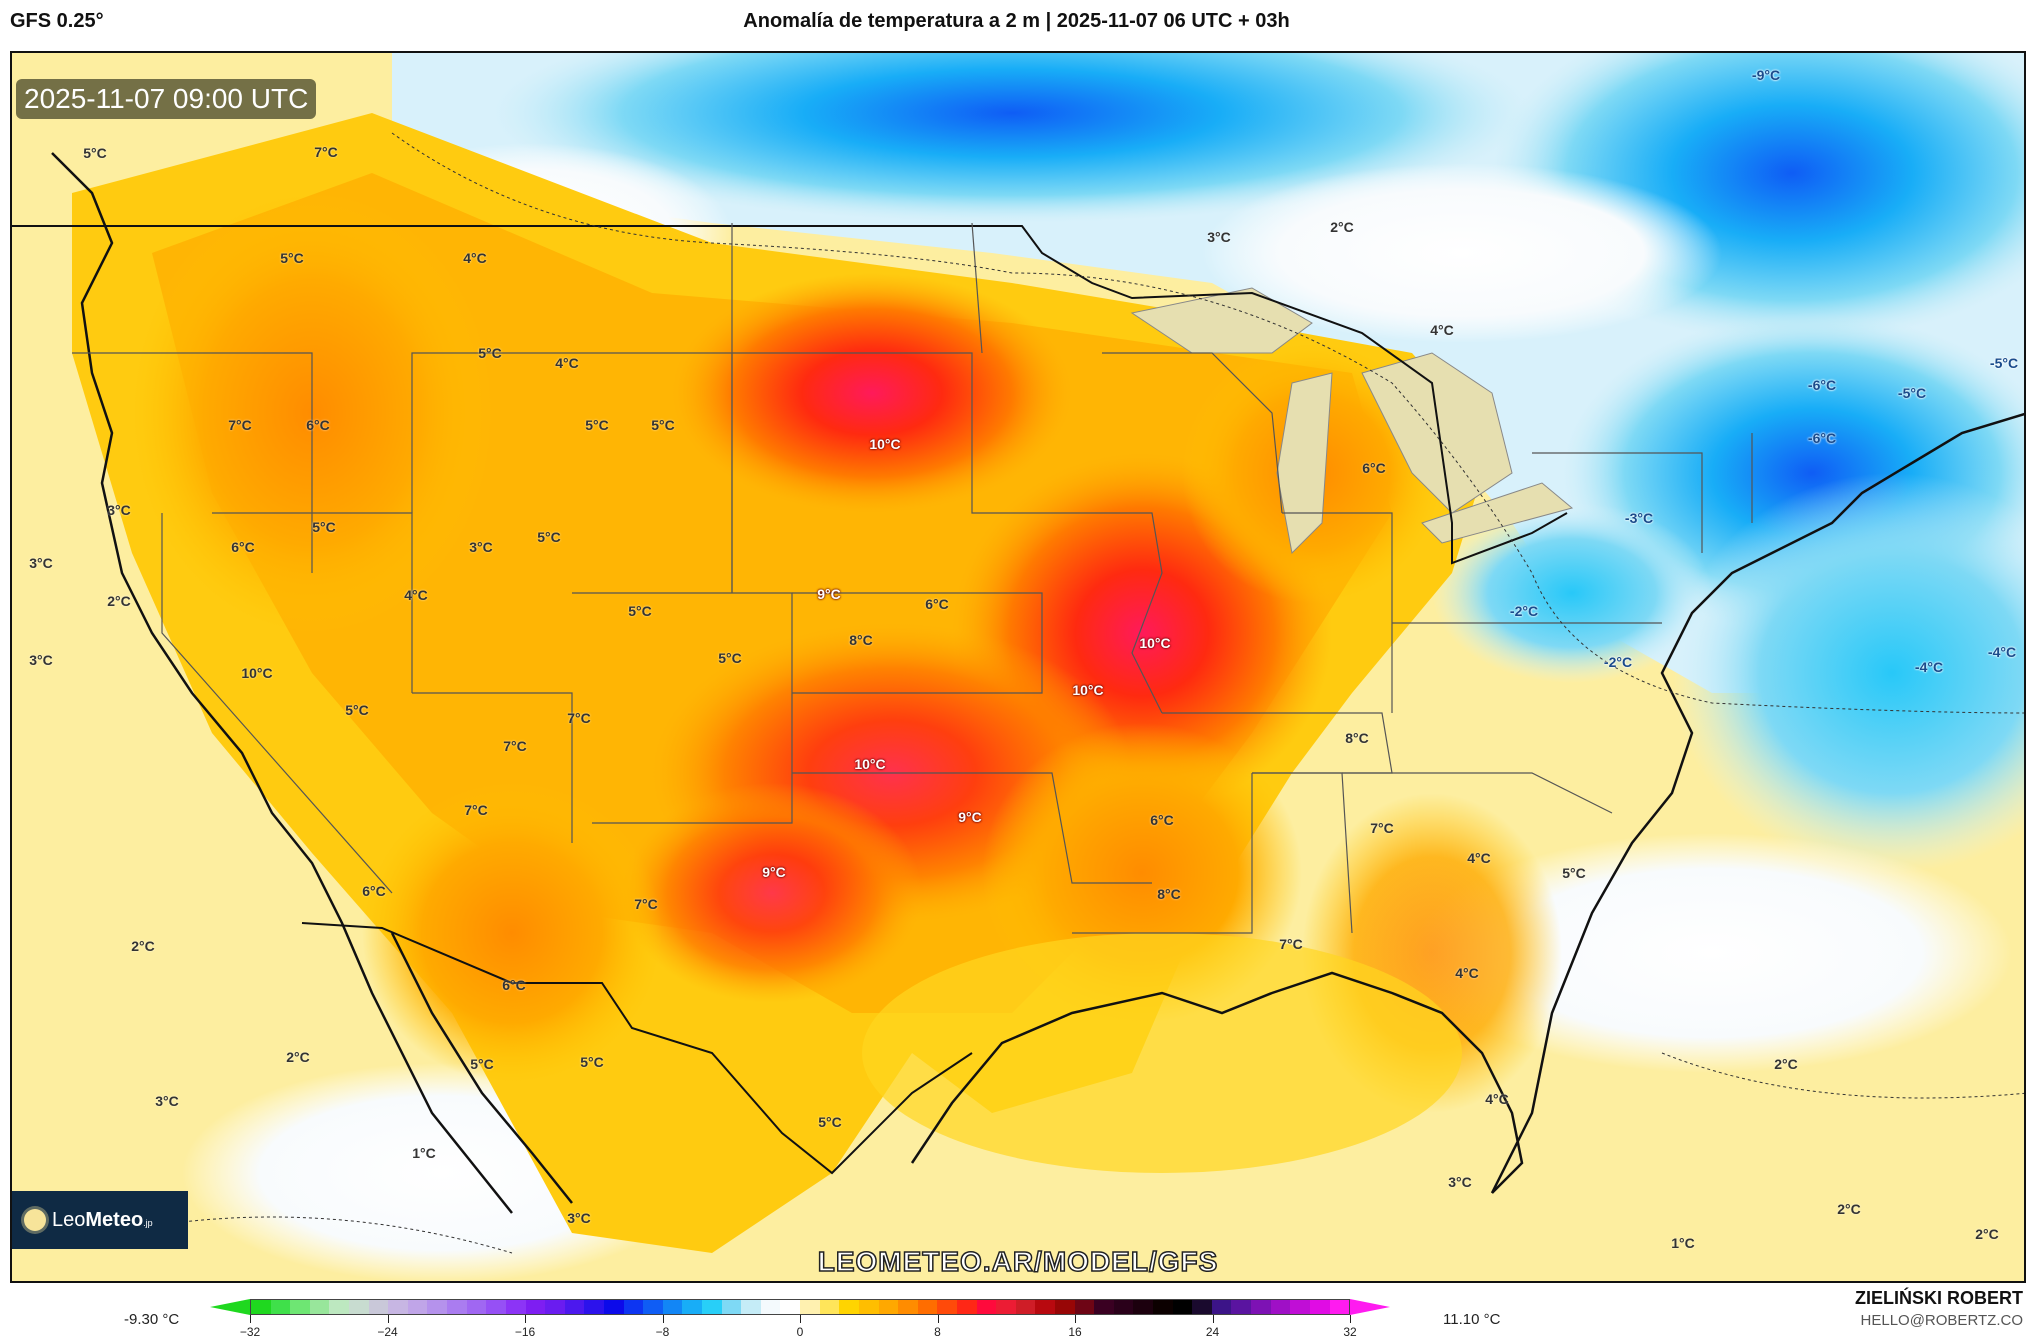  What do you see at coordinates (800, 1332) in the screenshot?
I see `colorbar-tick-label: 0` at bounding box center [800, 1332].